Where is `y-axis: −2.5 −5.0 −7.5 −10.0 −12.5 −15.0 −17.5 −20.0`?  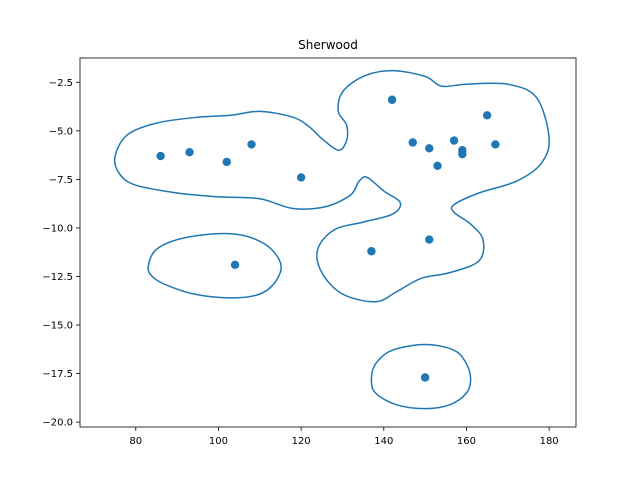 y-axis: −2.5 −5.0 −7.5 −10.0 −12.5 −15.0 −17.5 −20.0 is located at coordinates (61, 253).